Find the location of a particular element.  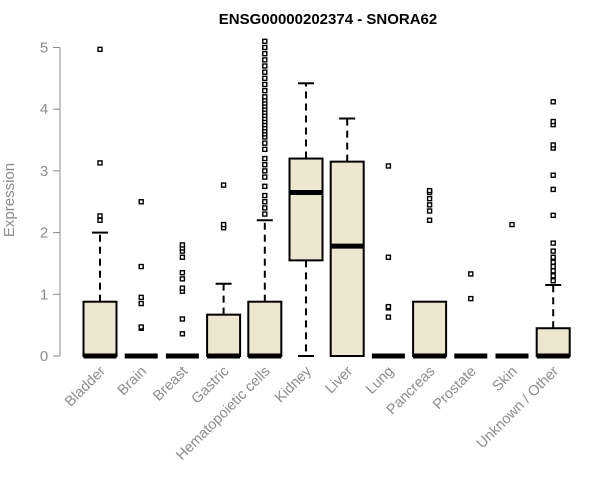

y-axis-label: Expression is located at coordinates (9, 200).